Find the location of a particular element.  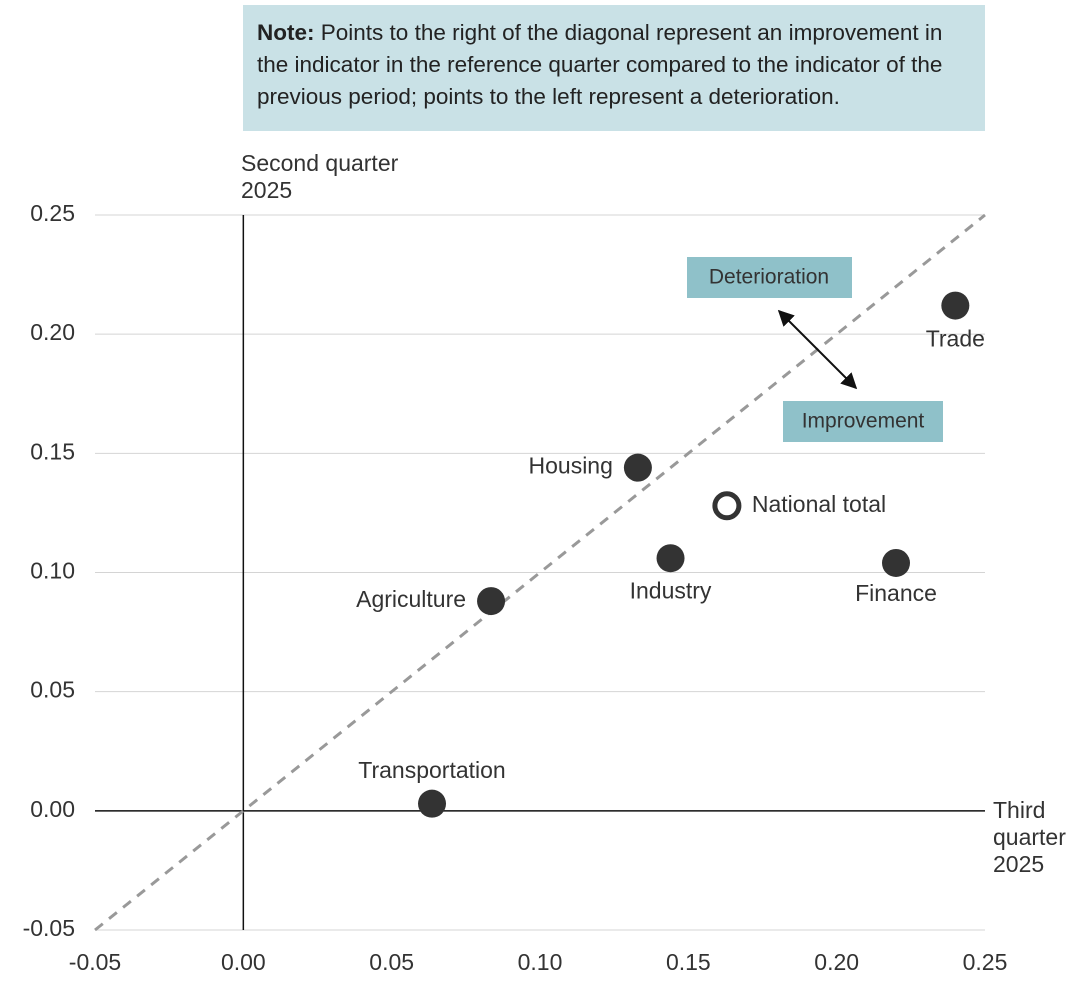

x-tick-label: 0.20 is located at coordinates (836, 962).